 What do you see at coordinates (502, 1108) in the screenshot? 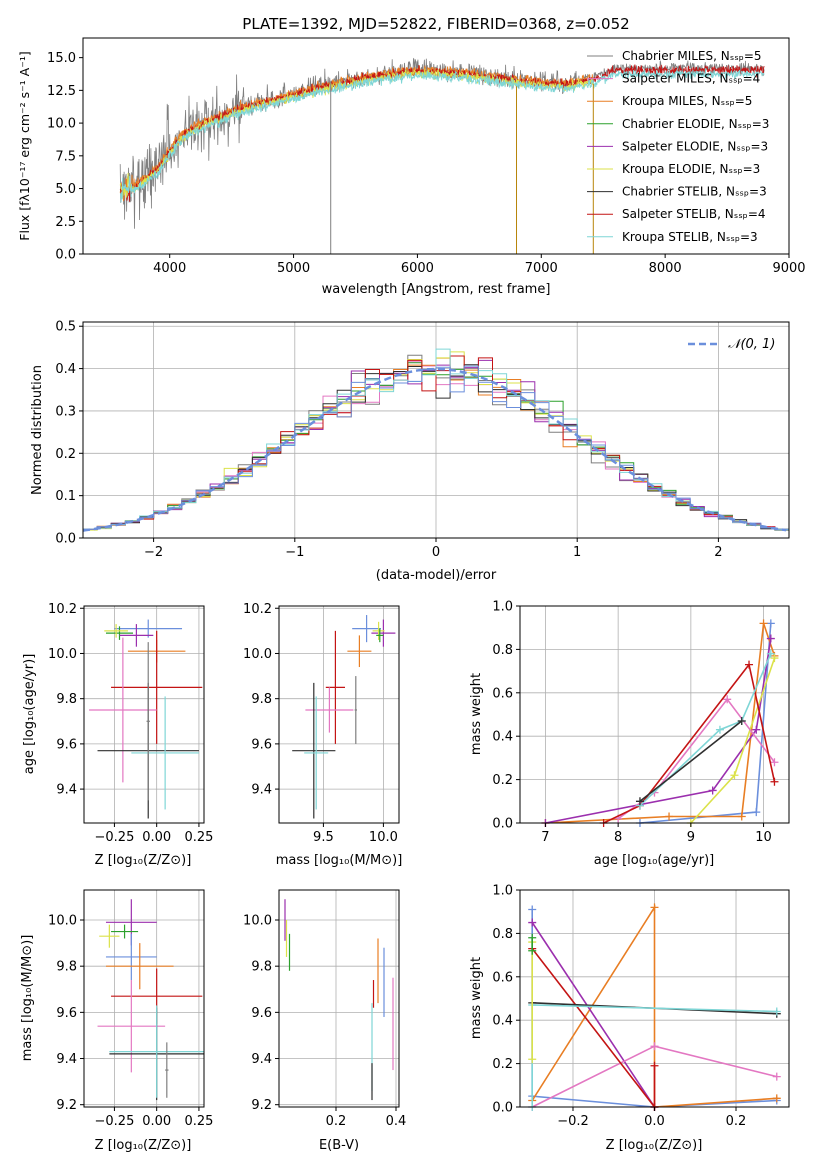
I see `z-weight-ytick-label-0: 0.0` at bounding box center [502, 1108].